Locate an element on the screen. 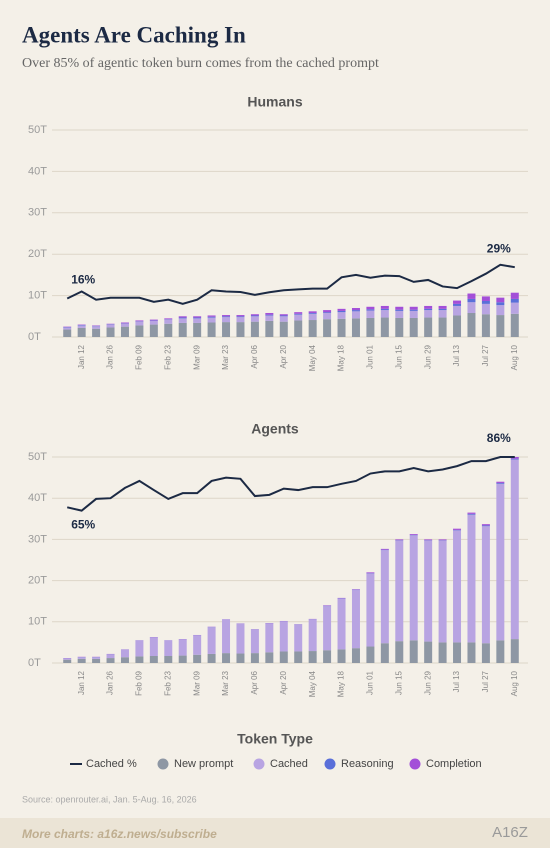 This screenshot has height=848, width=550. x-tick-label: May 18 is located at coordinates (341, 357).